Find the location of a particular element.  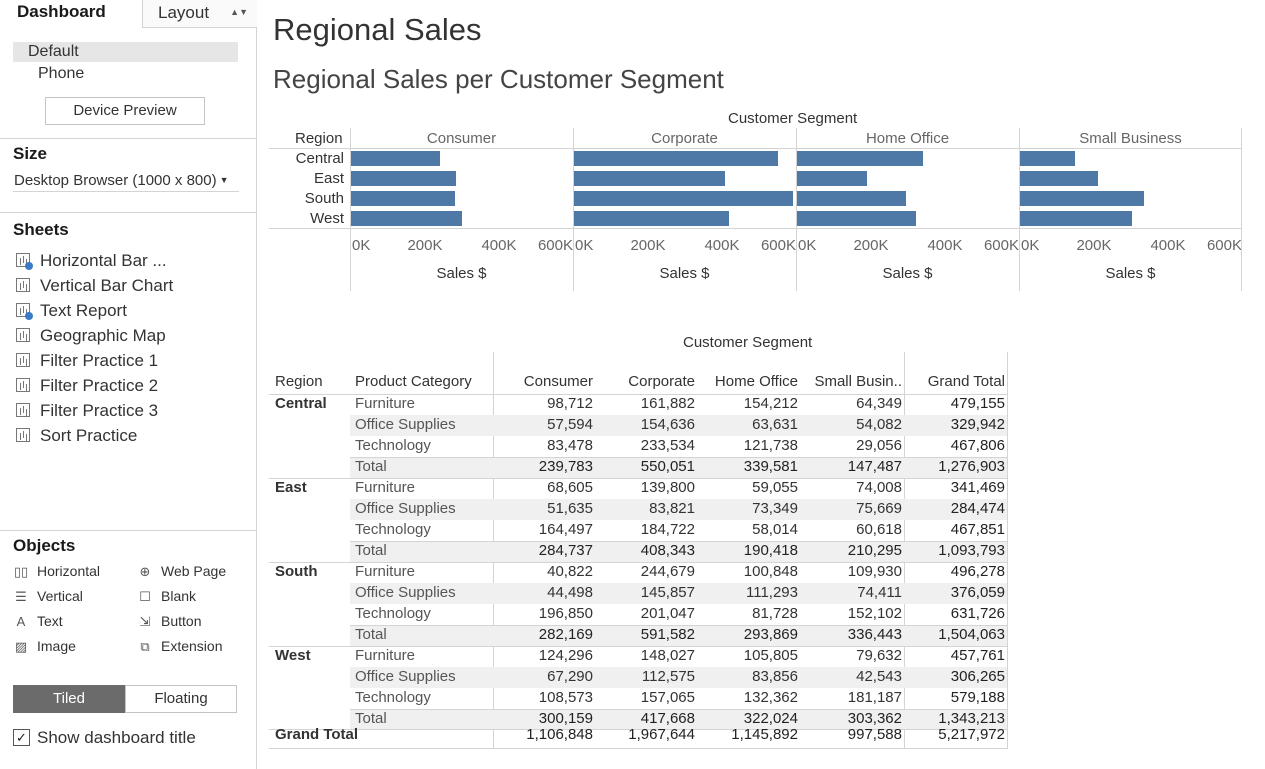

object-web-page: ⊕ Web Page is located at coordinates (182, 571).